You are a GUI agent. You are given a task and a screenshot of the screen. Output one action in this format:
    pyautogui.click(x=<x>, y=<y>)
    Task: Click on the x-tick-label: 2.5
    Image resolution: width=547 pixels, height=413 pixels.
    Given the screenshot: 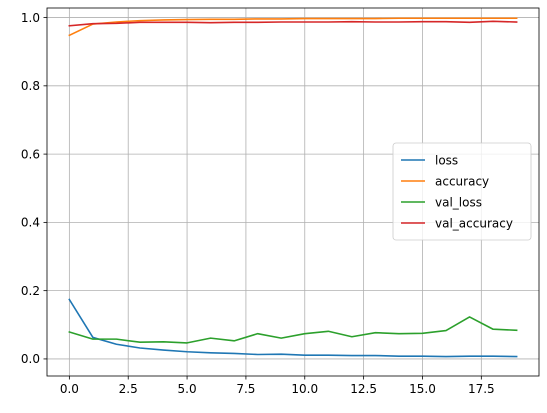 What is the action you would take?
    pyautogui.click(x=128, y=389)
    